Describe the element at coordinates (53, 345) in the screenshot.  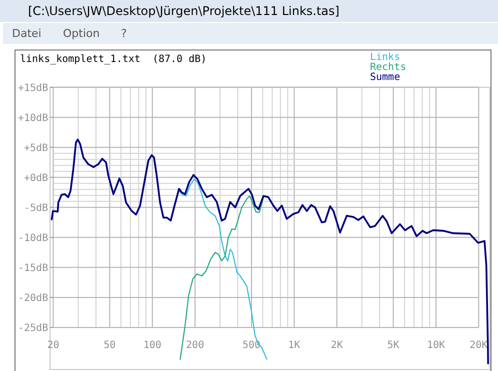
I see `x-tick-label: 20` at that location.